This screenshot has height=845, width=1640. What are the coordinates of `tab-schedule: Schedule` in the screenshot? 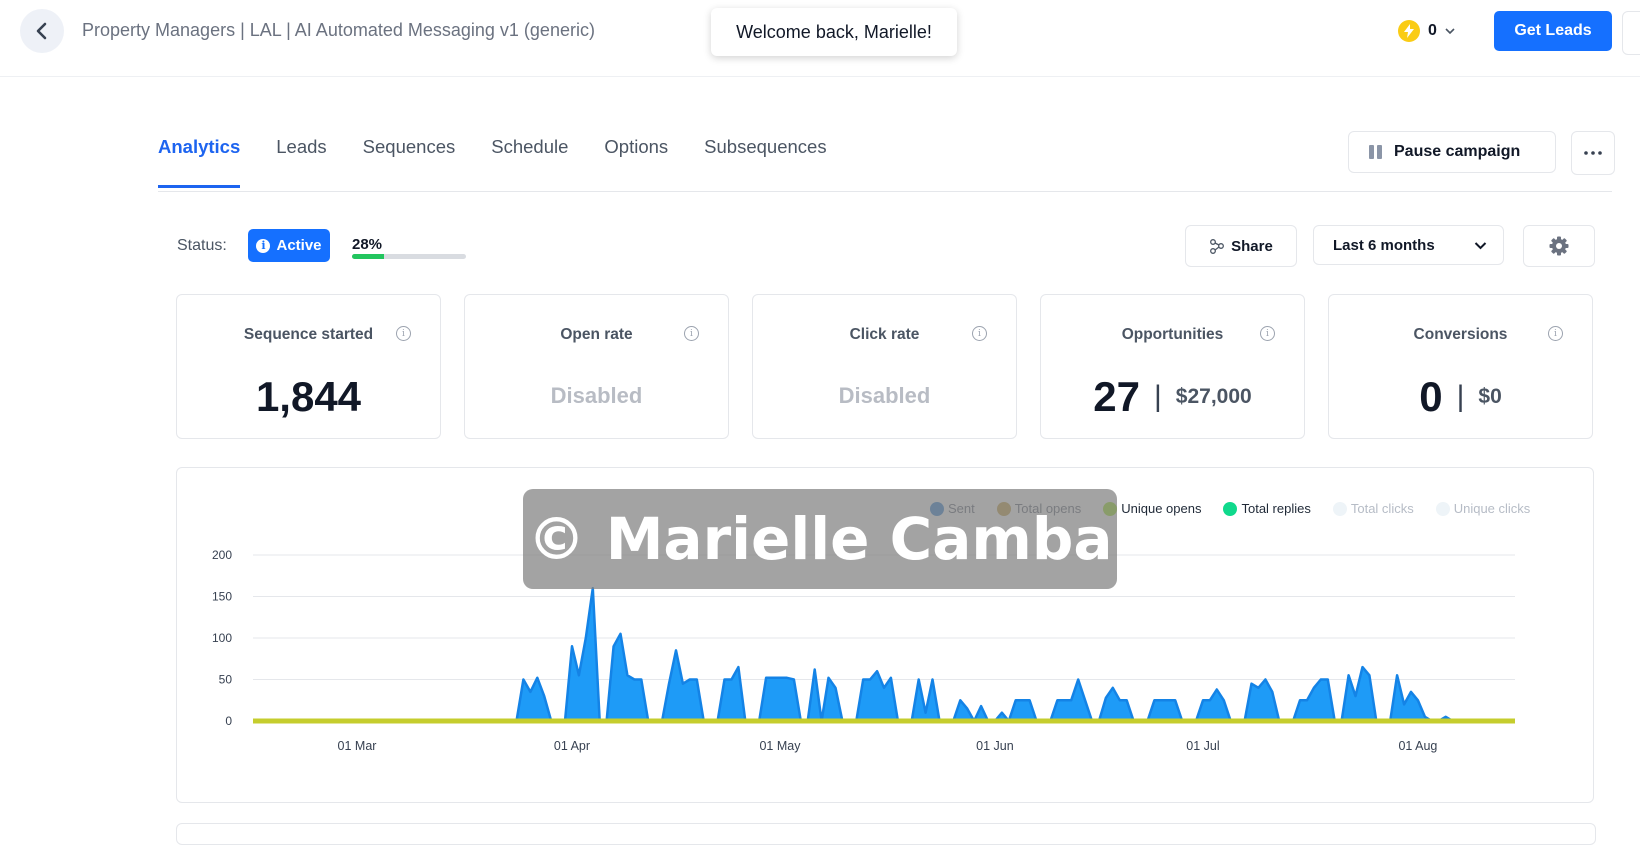 It's located at (530, 146).